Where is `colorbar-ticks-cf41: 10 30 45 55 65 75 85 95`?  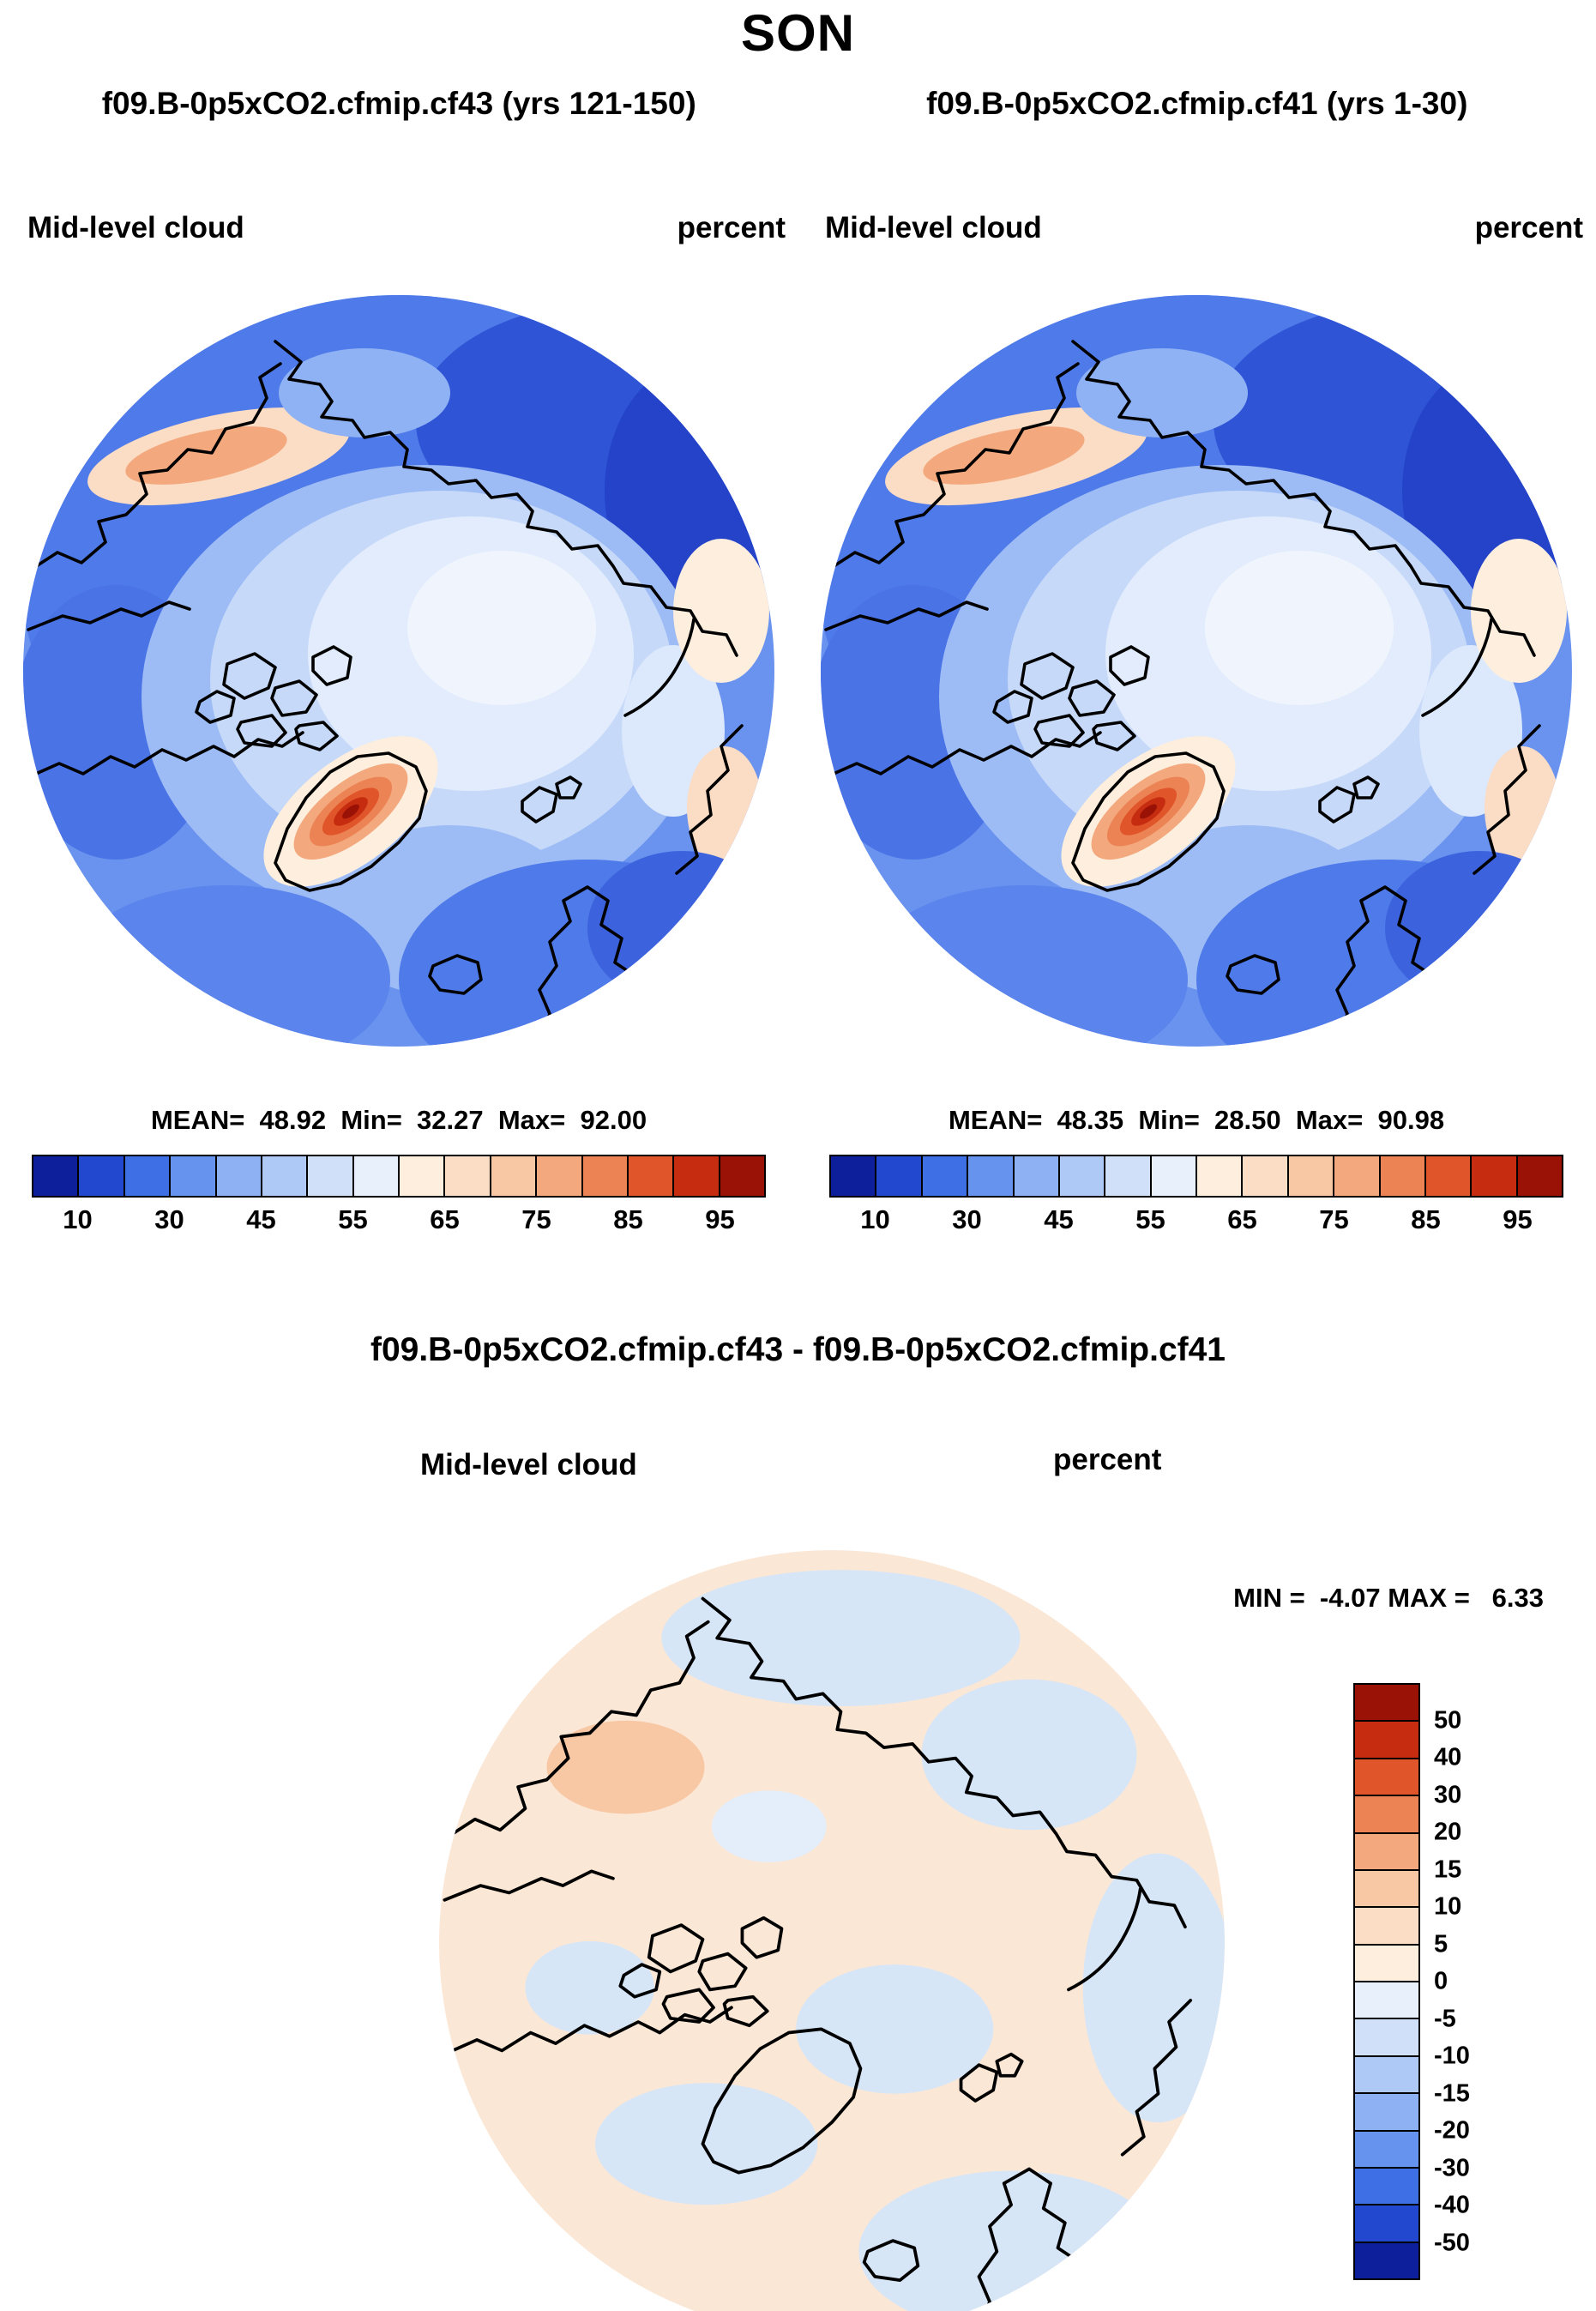
colorbar-ticks-cf41: 10 30 45 55 65 75 85 95 is located at coordinates (1196, 1222).